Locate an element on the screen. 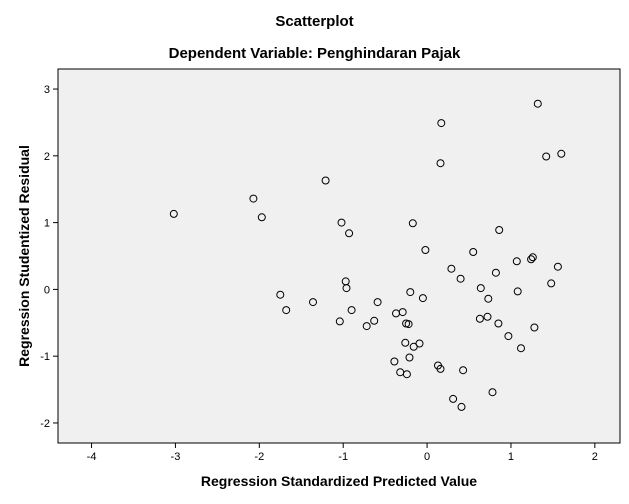 Image resolution: width=629 pixels, height=504 pixels. y-tick-label: 0 is located at coordinates (47, 290).